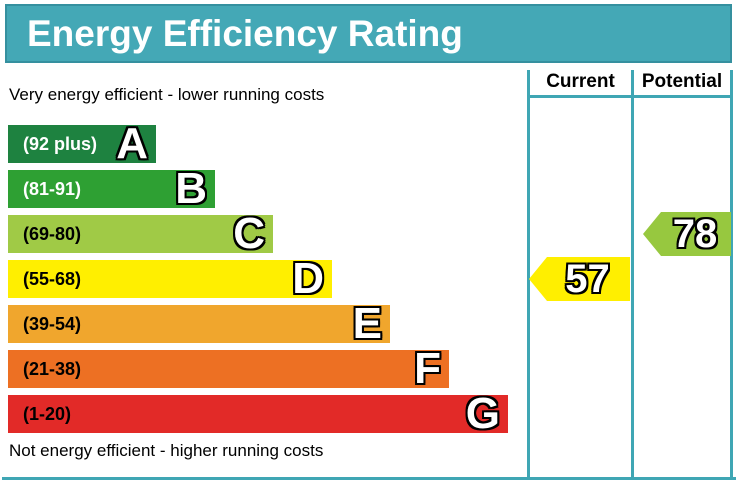  What do you see at coordinates (228, 368) in the screenshot?
I see `band-row-f: (21-38) F` at bounding box center [228, 368].